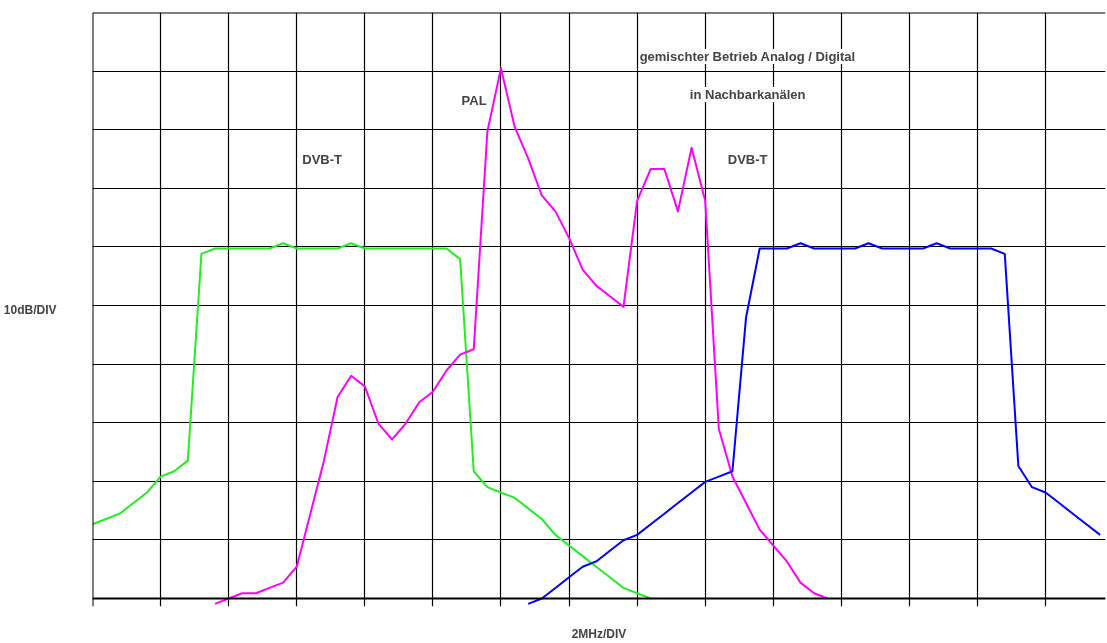  Describe the element at coordinates (599, 633) in the screenshot. I see `x-axis-title: 2MHz/DIV` at that location.